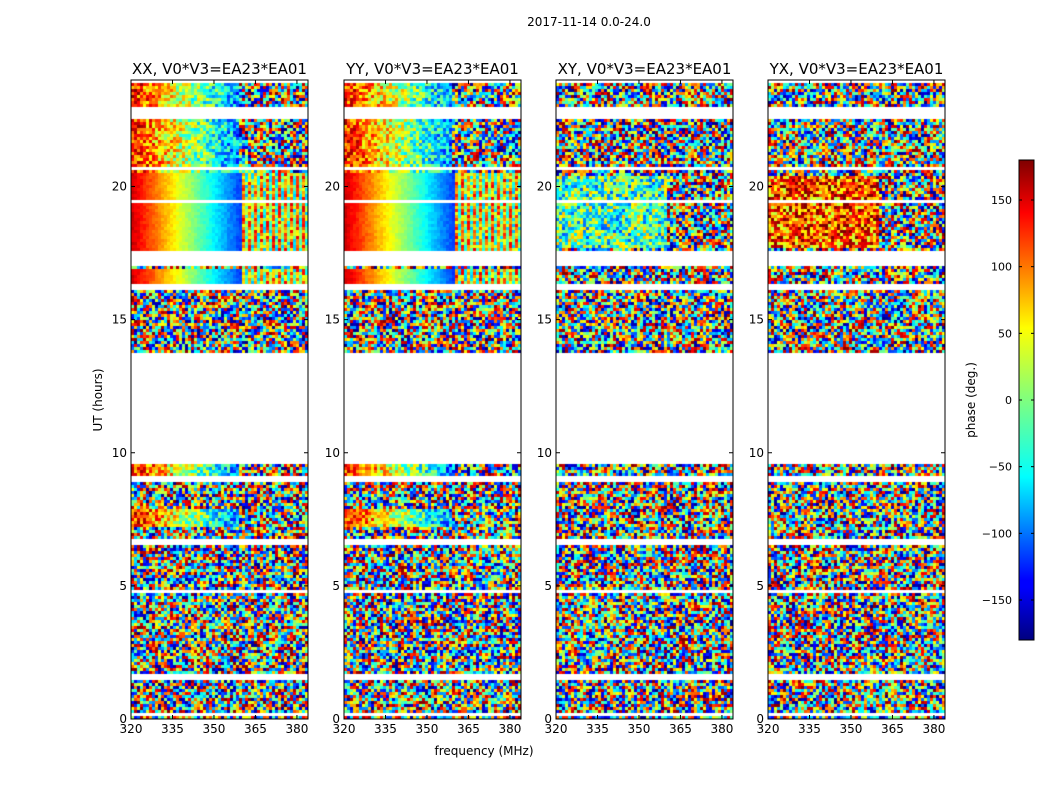 The height and width of the screenshot is (800, 1050). What do you see at coordinates (483, 751) in the screenshot?
I see `x-axis-label: frequency (MHz)` at bounding box center [483, 751].